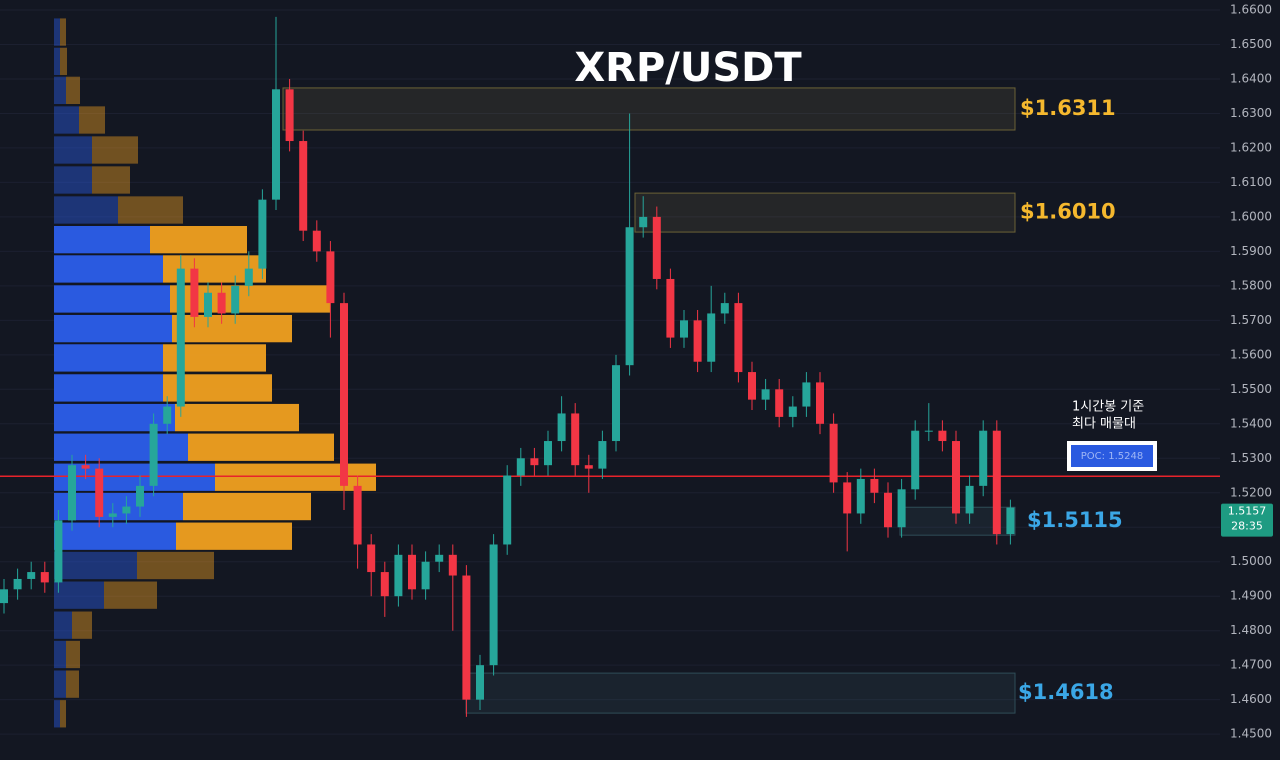  I want to click on y-tick-label: 1.4600, so click(1251, 699).